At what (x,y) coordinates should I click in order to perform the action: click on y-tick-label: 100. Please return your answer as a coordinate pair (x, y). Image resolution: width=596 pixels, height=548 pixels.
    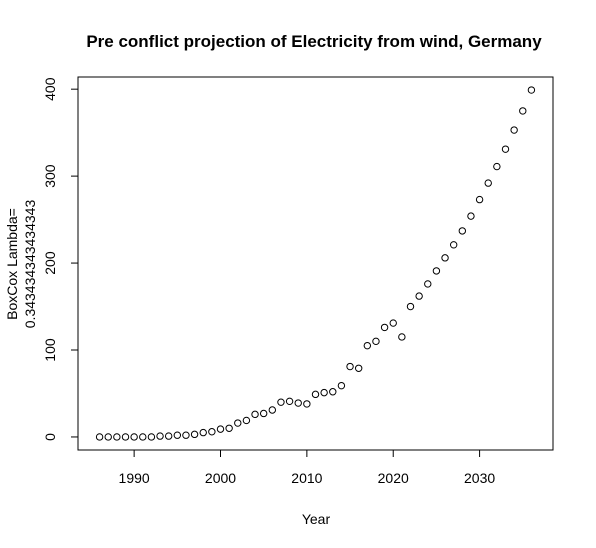
    Looking at the image, I should click on (50, 350).